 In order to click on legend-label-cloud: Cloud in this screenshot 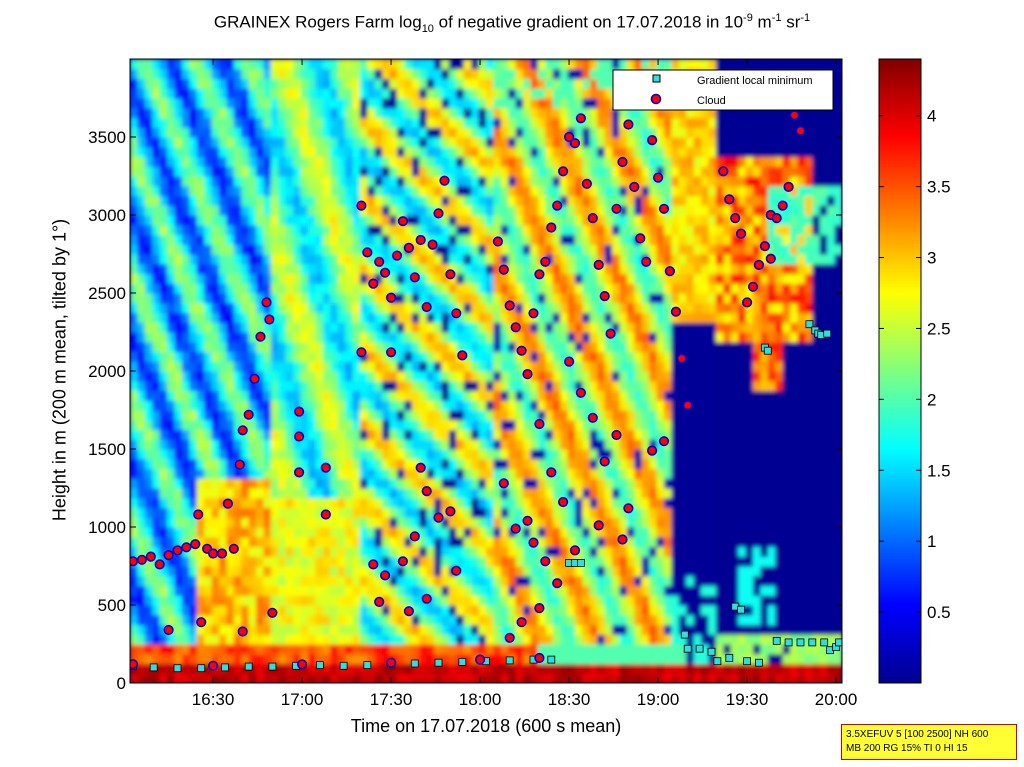, I will do `click(711, 101)`.